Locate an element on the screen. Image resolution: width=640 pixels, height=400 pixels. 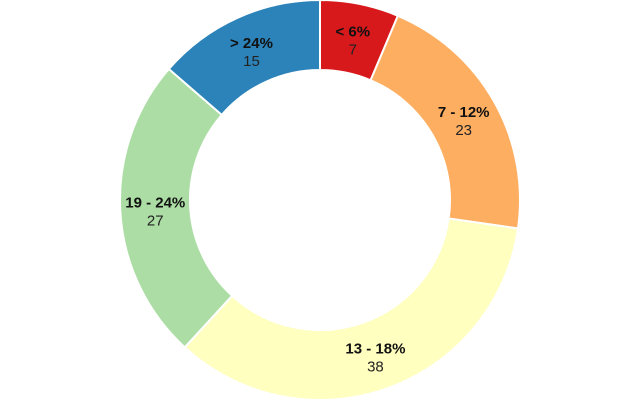
slice-value-label: 38 is located at coordinates (375, 366).